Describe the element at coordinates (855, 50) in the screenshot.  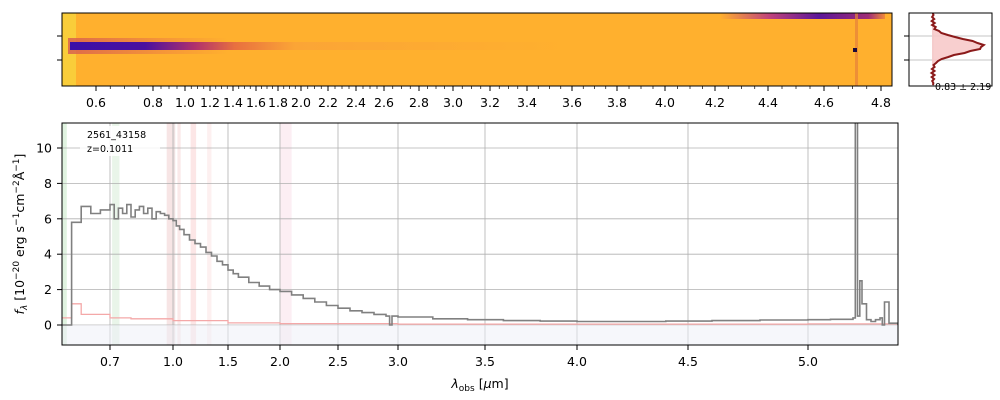
I see `spectrum-2d-bad-pixel` at that location.